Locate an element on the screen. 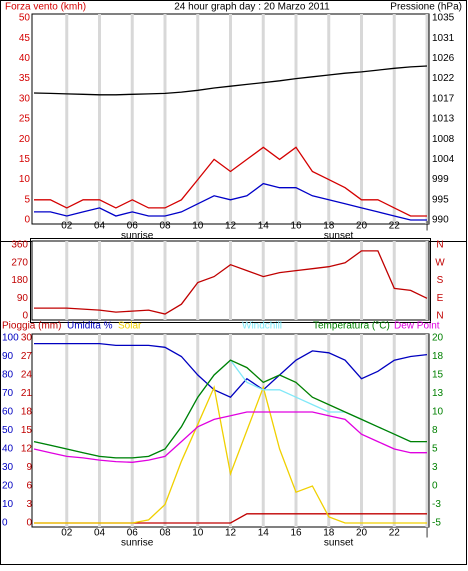 Image resolution: width=468 pixels, height=571 pixels. y-tick-label: W is located at coordinates (440, 262).